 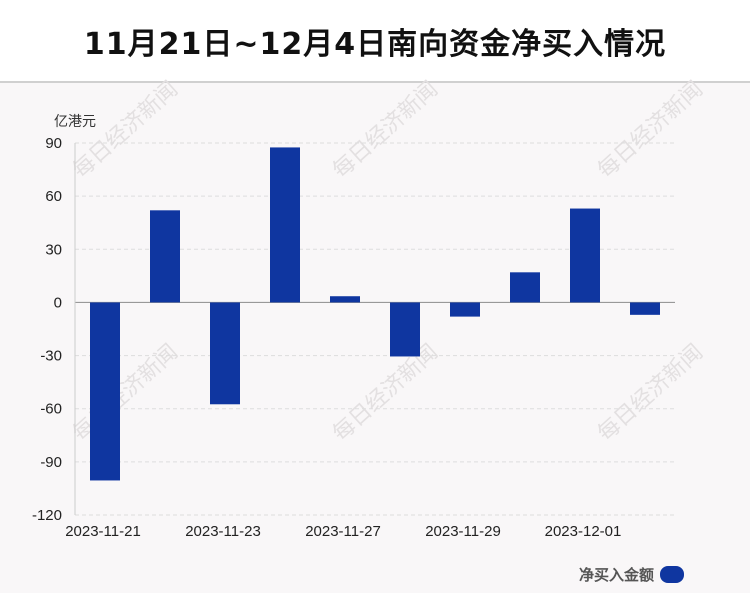 What do you see at coordinates (51, 356) in the screenshot?
I see `y-tick-label: -30` at bounding box center [51, 356].